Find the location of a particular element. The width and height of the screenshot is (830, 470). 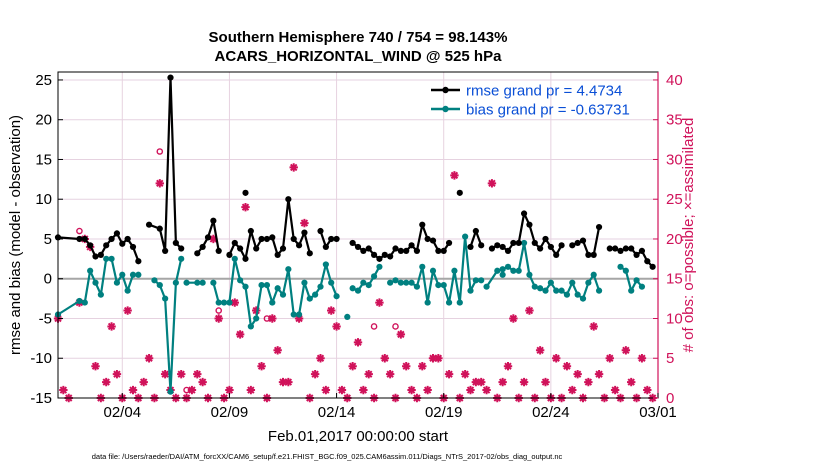

x-tick-label: 02/04 is located at coordinates (123, 412).